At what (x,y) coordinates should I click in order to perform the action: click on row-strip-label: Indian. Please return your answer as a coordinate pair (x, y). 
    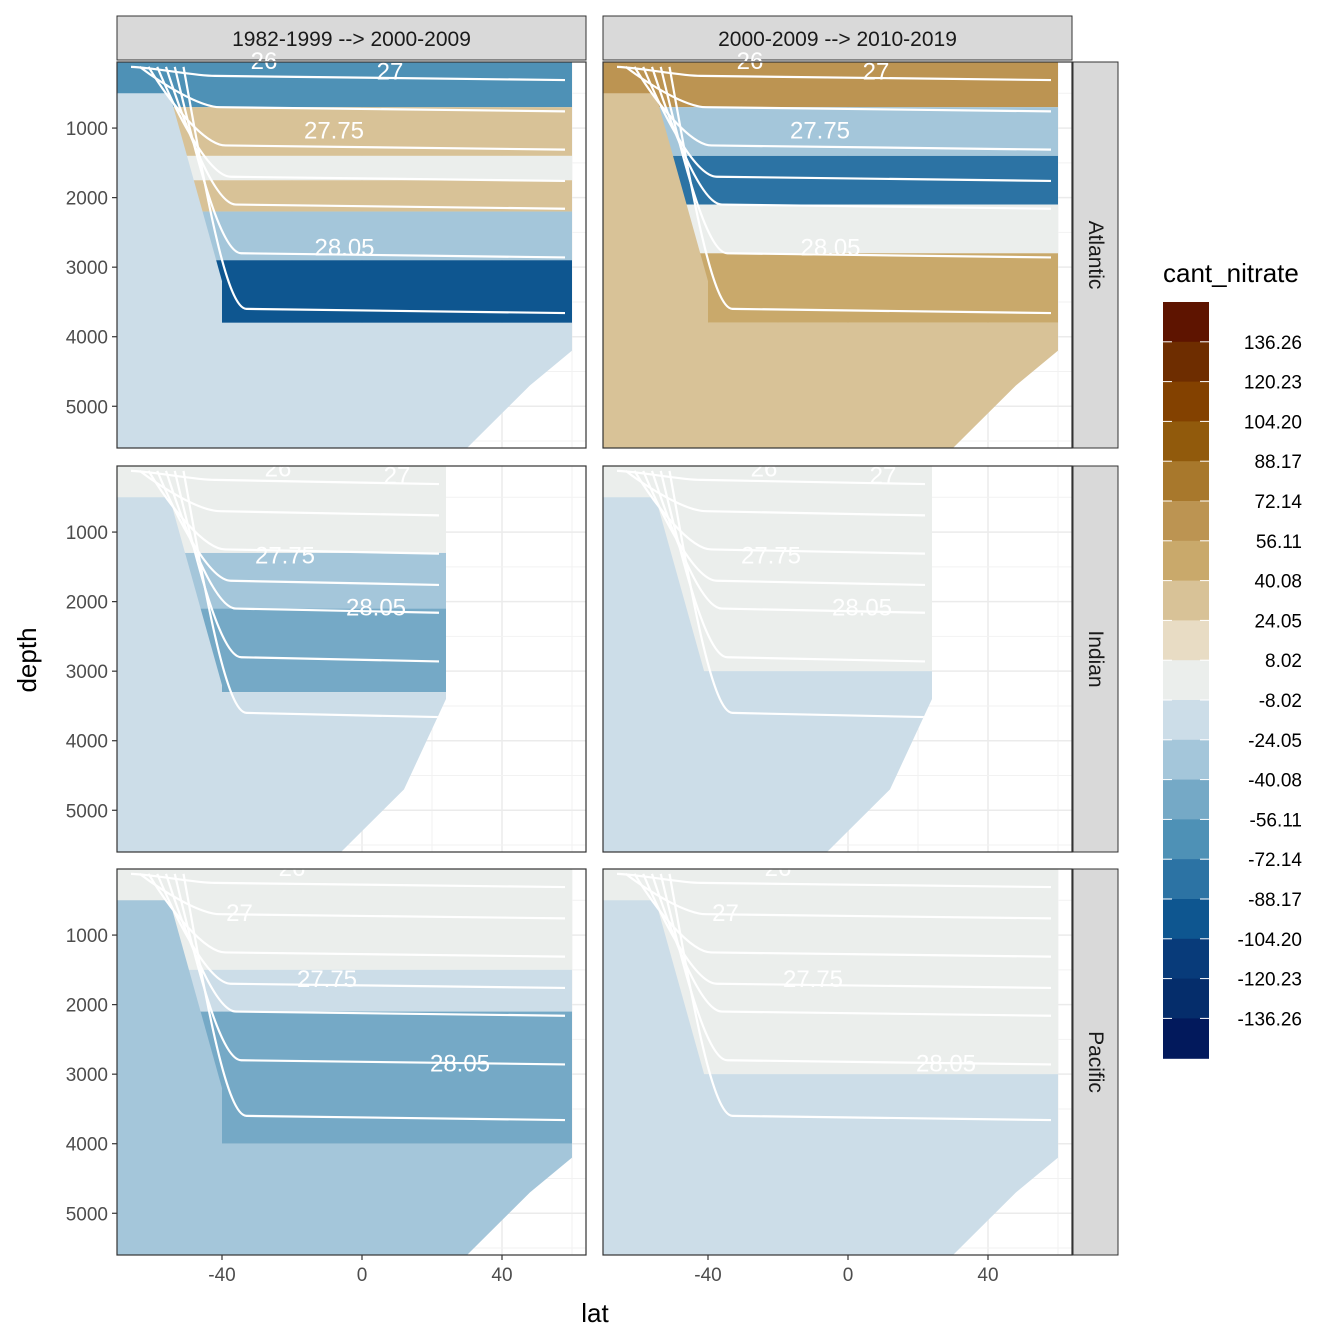
    Looking at the image, I should click on (1095, 658).